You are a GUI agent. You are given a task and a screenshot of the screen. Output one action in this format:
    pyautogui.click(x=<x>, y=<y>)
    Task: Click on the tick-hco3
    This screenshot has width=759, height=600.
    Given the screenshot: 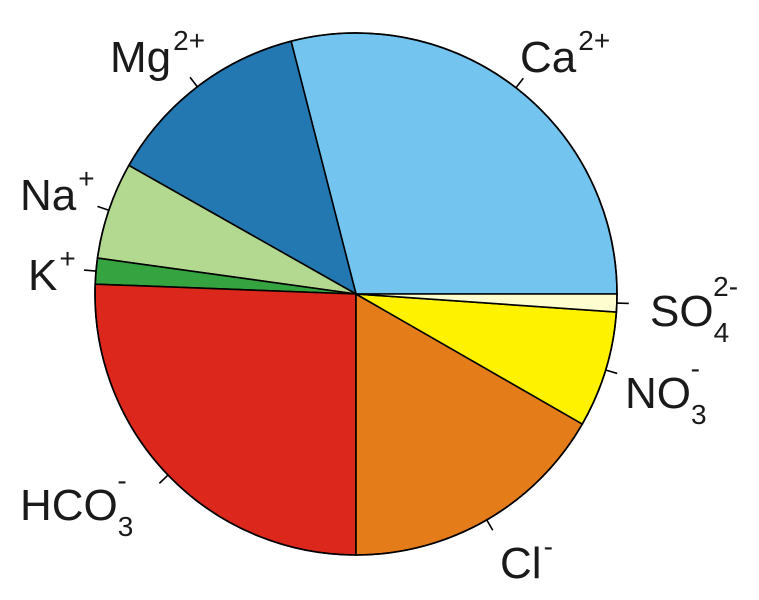 What is the action you would take?
    pyautogui.click(x=163, y=479)
    